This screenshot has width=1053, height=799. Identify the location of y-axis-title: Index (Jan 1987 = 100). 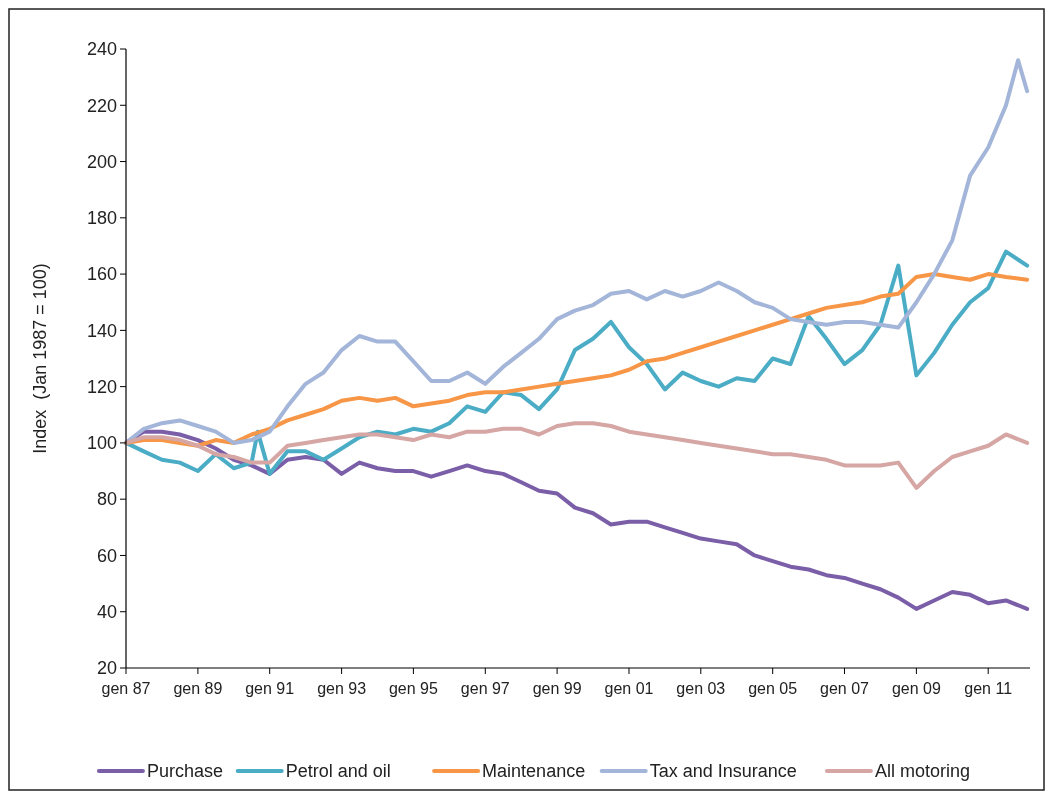
(40, 358).